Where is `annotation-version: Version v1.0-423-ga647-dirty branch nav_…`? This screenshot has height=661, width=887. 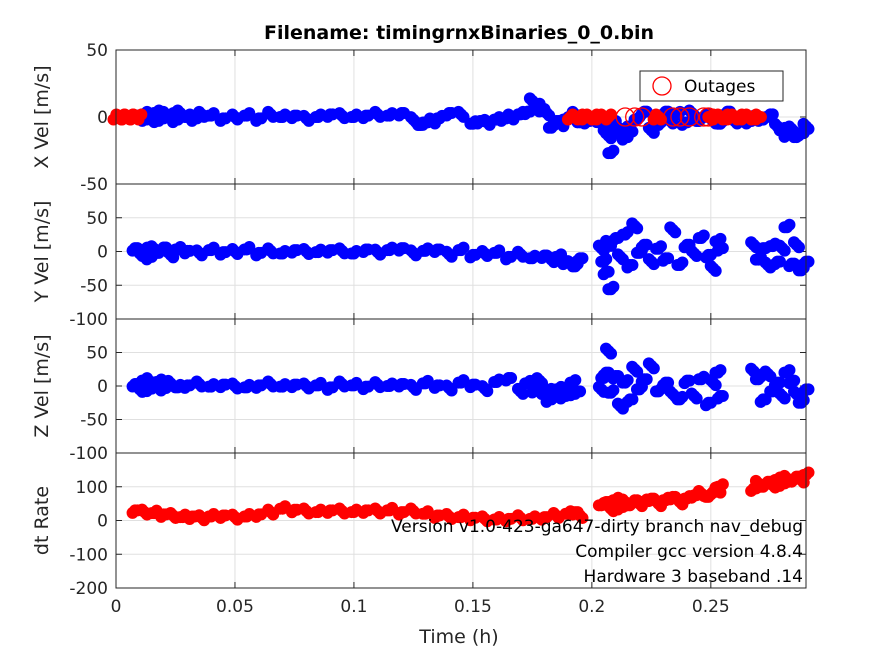
annotation-version: Version v1.0-423-ga647-dirty branch nav_… is located at coordinates (597, 527).